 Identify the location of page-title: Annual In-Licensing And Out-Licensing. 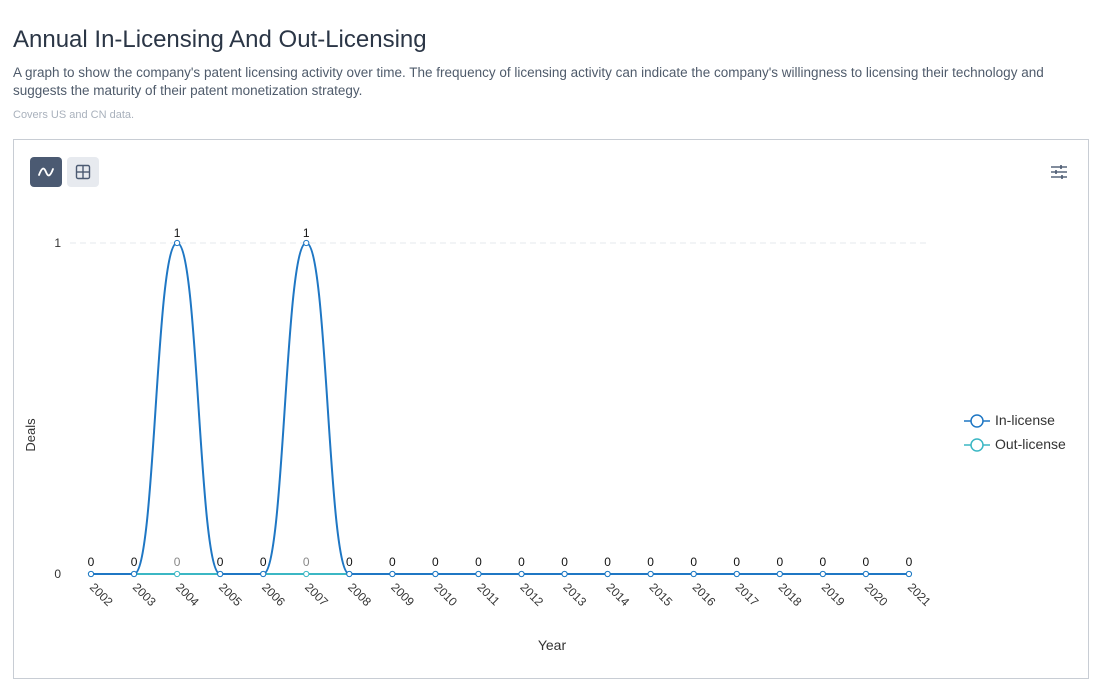
(220, 39).